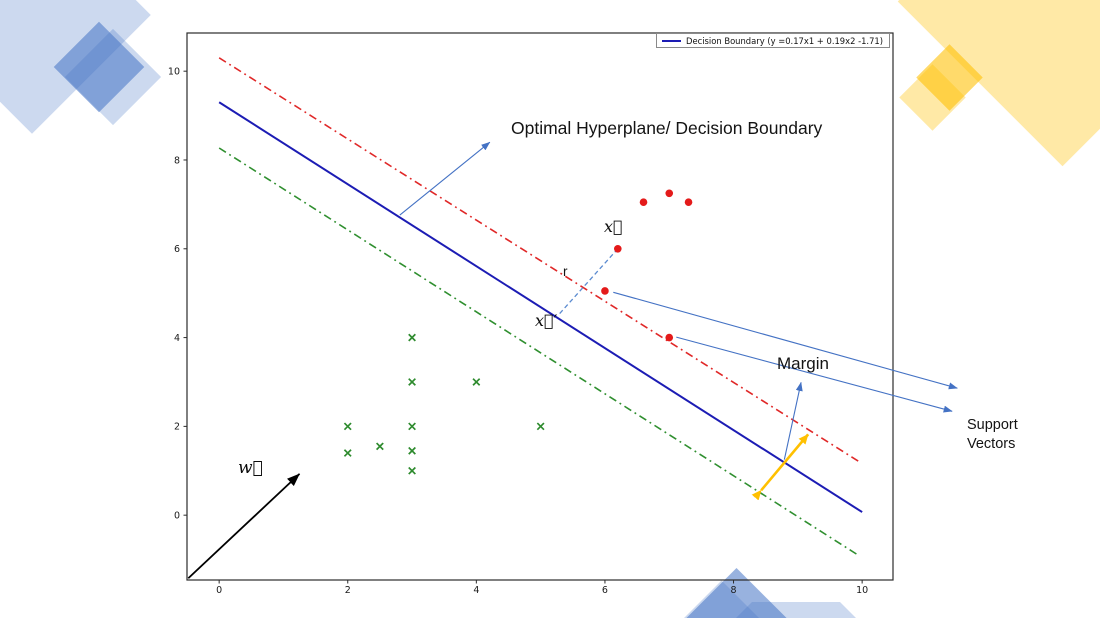 The width and height of the screenshot is (1100, 618). I want to click on support-vector-pointer-2-arrow, so click(814, 374).